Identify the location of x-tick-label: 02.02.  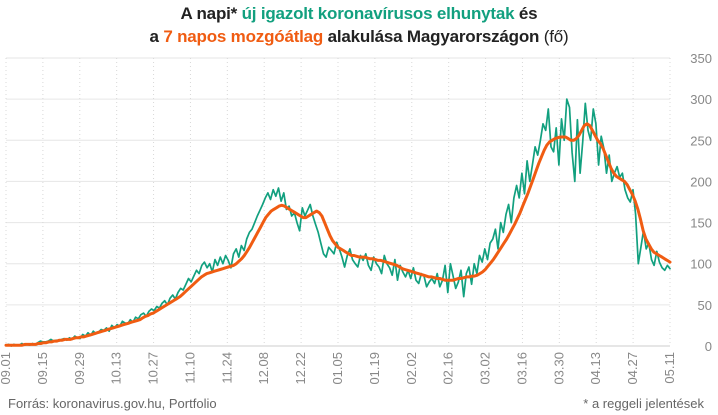
(411, 368).